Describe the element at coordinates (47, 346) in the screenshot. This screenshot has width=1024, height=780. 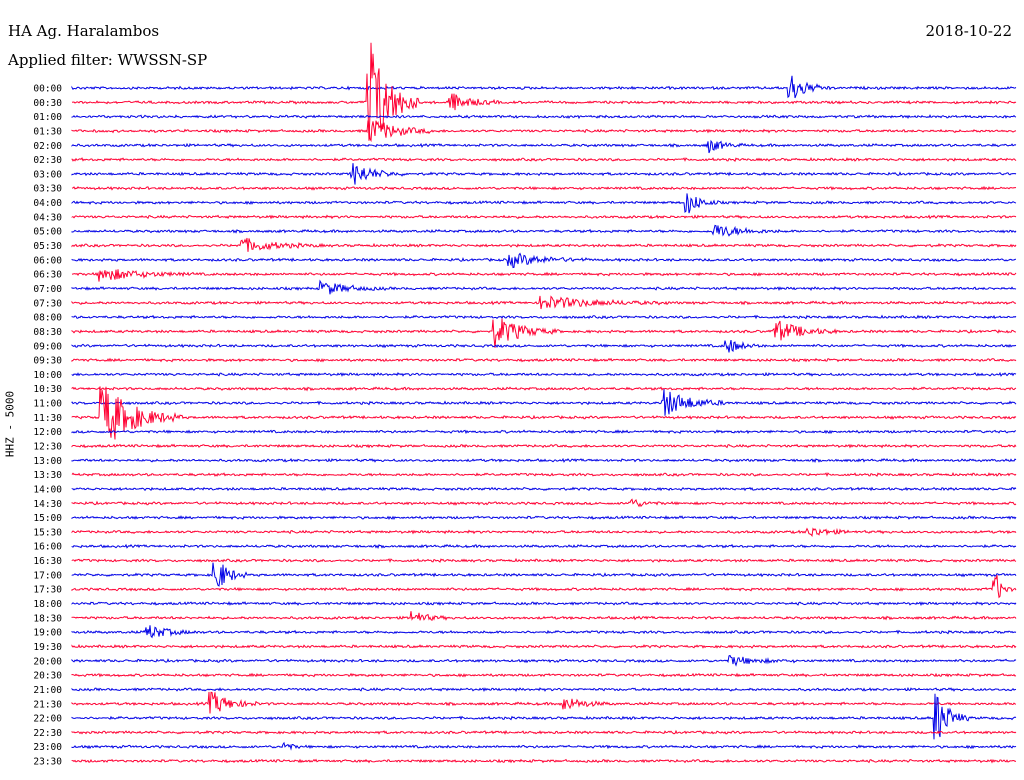
I see `row-time-label: 09:00` at that location.